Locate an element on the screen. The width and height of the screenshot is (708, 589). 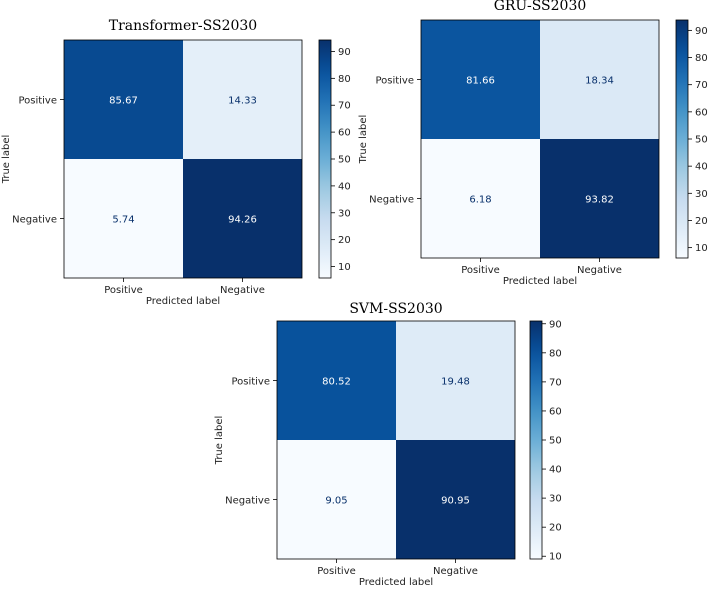
cell-value-label: 80.52 is located at coordinates (336, 382).